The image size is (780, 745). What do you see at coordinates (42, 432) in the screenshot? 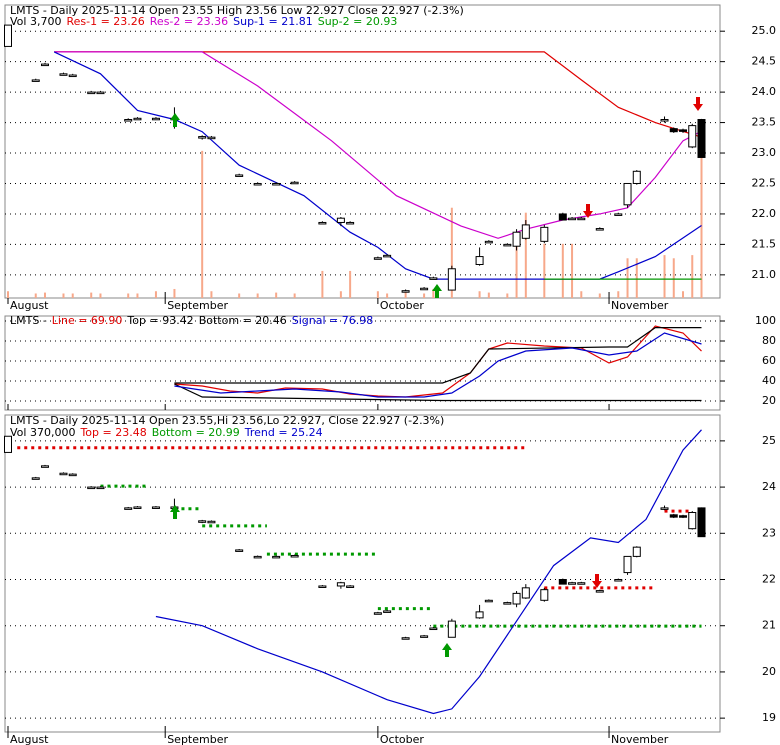
I see `volume-label: Vol 370,000` at bounding box center [42, 432].